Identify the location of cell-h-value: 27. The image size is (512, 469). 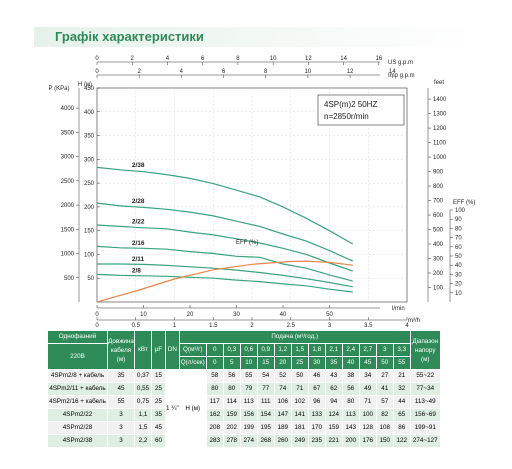
(384, 376).